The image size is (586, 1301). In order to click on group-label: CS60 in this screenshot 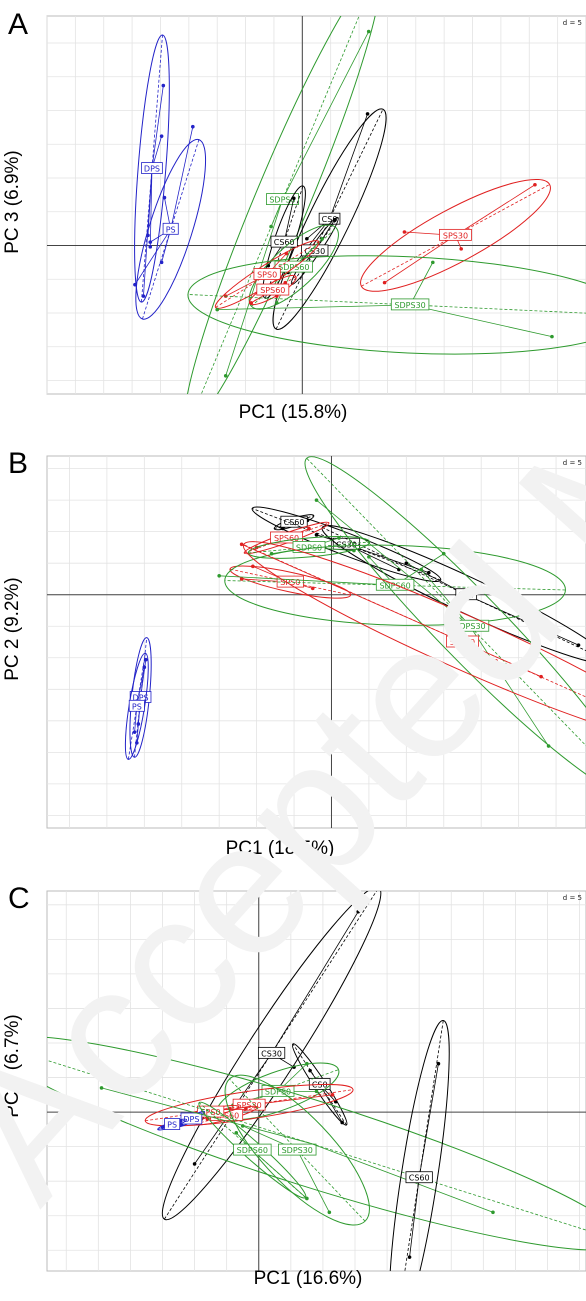, I will do `click(294, 522)`.